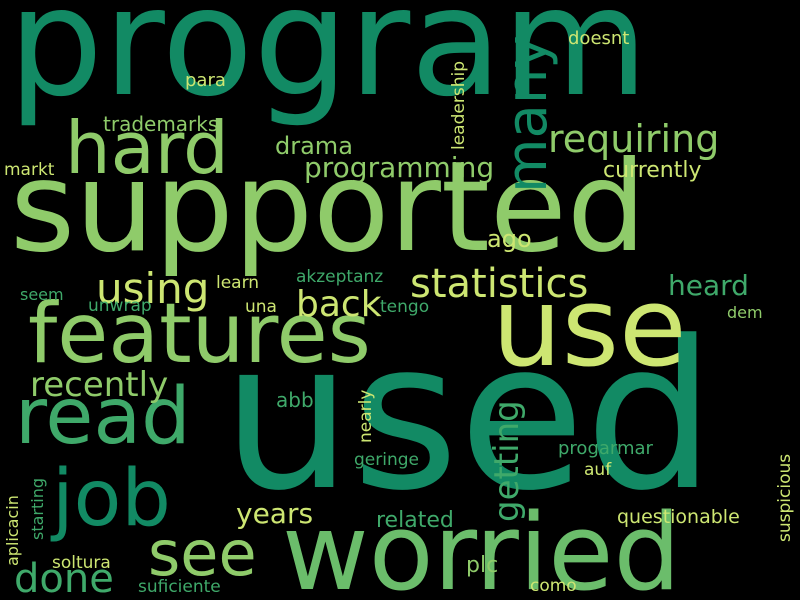 The image size is (800, 600). What do you see at coordinates (340, 277) in the screenshot?
I see `word-akzeptanz: akzeptanz` at bounding box center [340, 277].